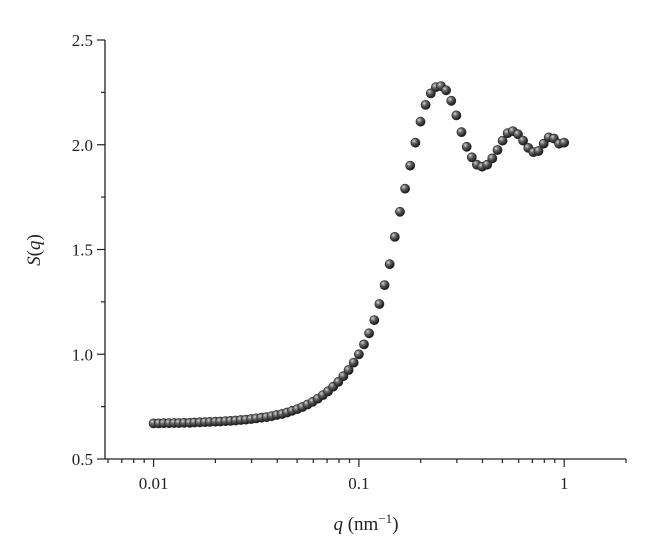 Image resolution: width=660 pixels, height=559 pixels. What do you see at coordinates (358, 483) in the screenshot?
I see `x-tick-label: 0.1` at bounding box center [358, 483].